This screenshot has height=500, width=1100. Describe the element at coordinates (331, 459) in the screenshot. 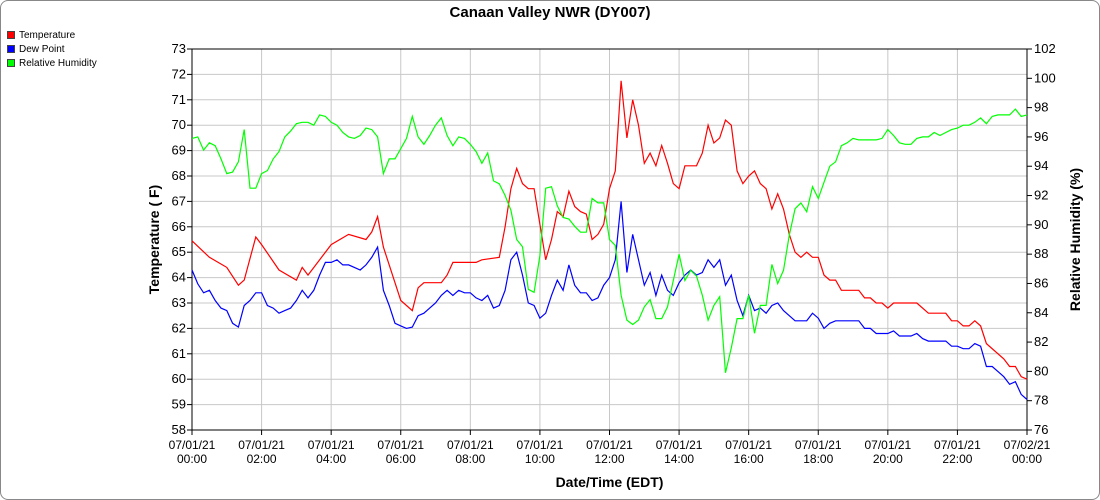

I see `x-tick-label-time: 04:00` at that location.